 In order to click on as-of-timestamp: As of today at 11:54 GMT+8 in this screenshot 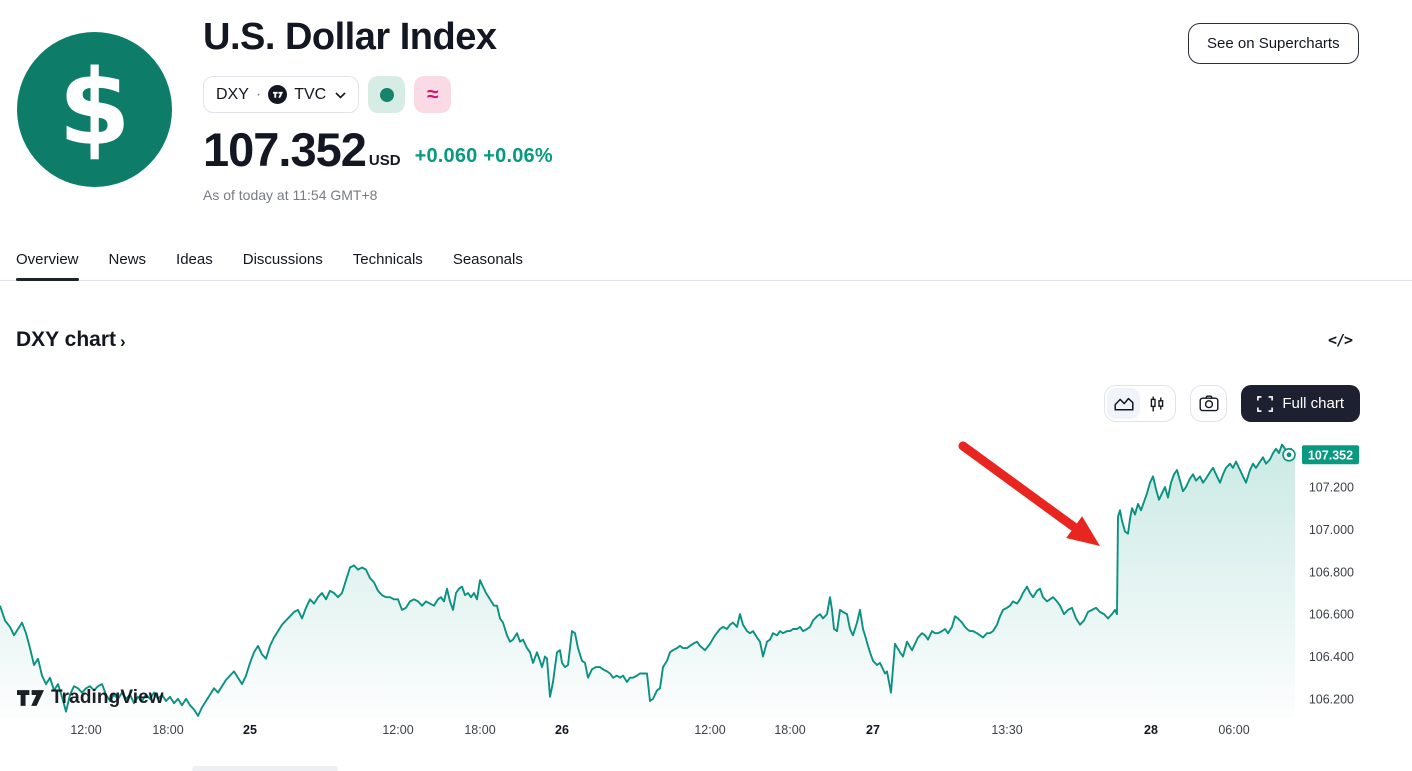, I will do `click(290, 195)`.